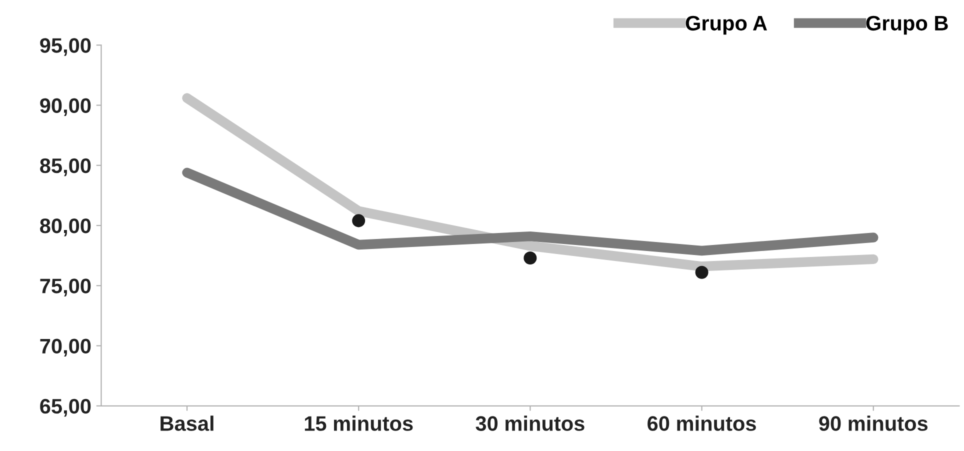  I want to click on x-tick-label: 15 minutos, so click(358, 423).